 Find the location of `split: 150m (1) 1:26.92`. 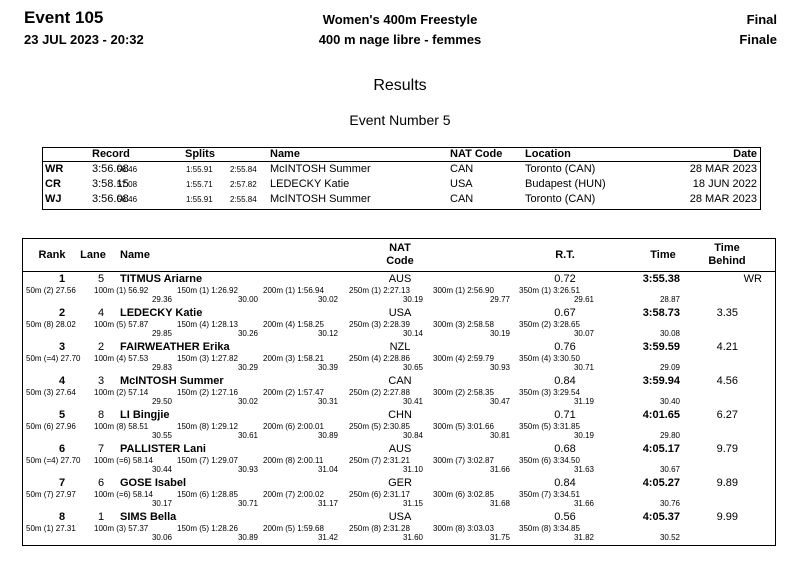

split: 150m (1) 1:26.92 is located at coordinates (207, 290).